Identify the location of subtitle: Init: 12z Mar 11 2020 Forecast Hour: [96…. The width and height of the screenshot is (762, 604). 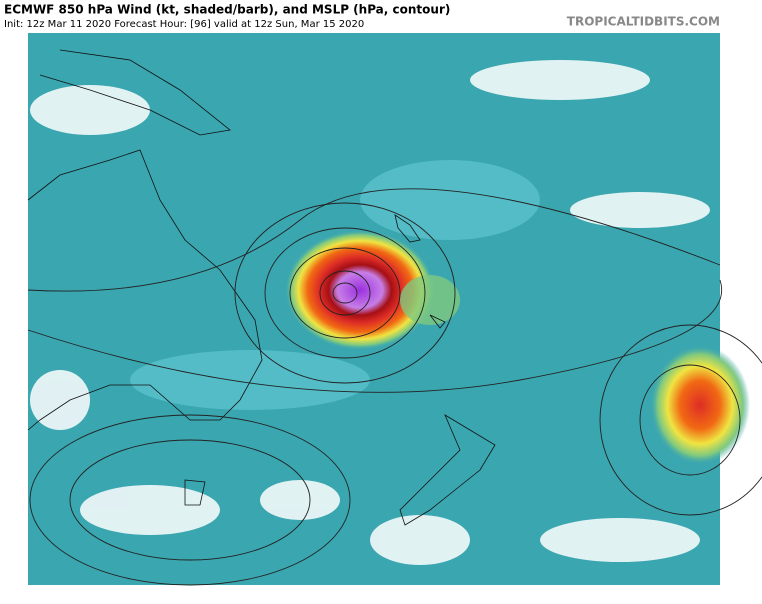
(184, 24).